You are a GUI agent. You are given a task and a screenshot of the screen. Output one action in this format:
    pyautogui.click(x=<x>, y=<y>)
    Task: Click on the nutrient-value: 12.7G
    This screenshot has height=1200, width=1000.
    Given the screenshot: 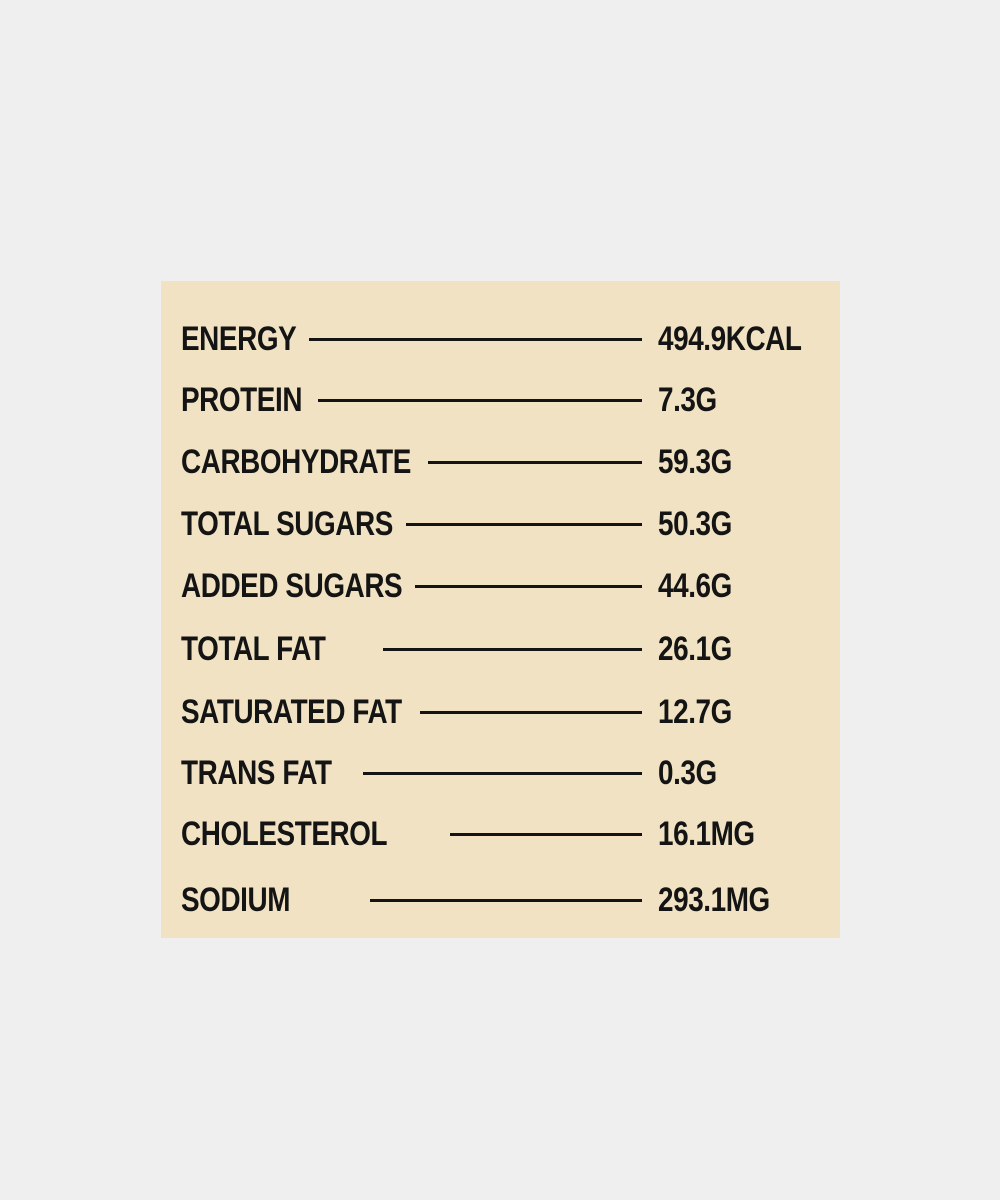 What is the action you would take?
    pyautogui.click(x=695, y=712)
    